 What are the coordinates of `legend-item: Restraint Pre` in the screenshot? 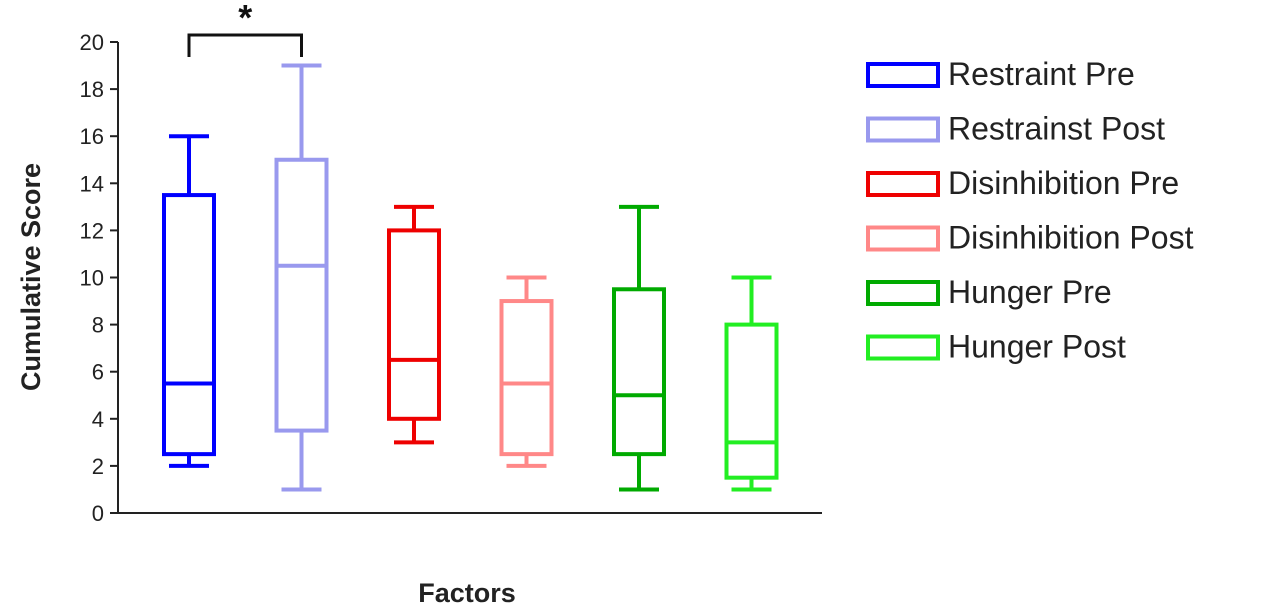 It's located at (1000, 74).